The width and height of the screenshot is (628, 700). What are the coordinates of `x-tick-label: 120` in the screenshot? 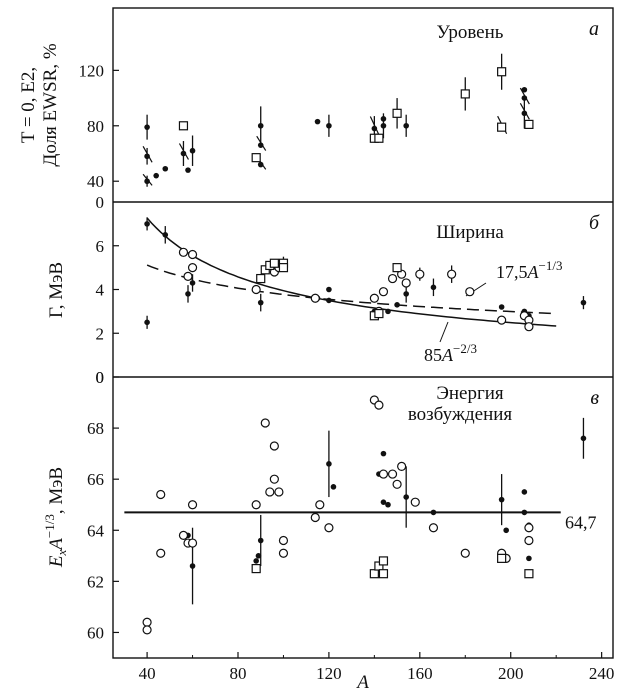 It's located at (329, 673).